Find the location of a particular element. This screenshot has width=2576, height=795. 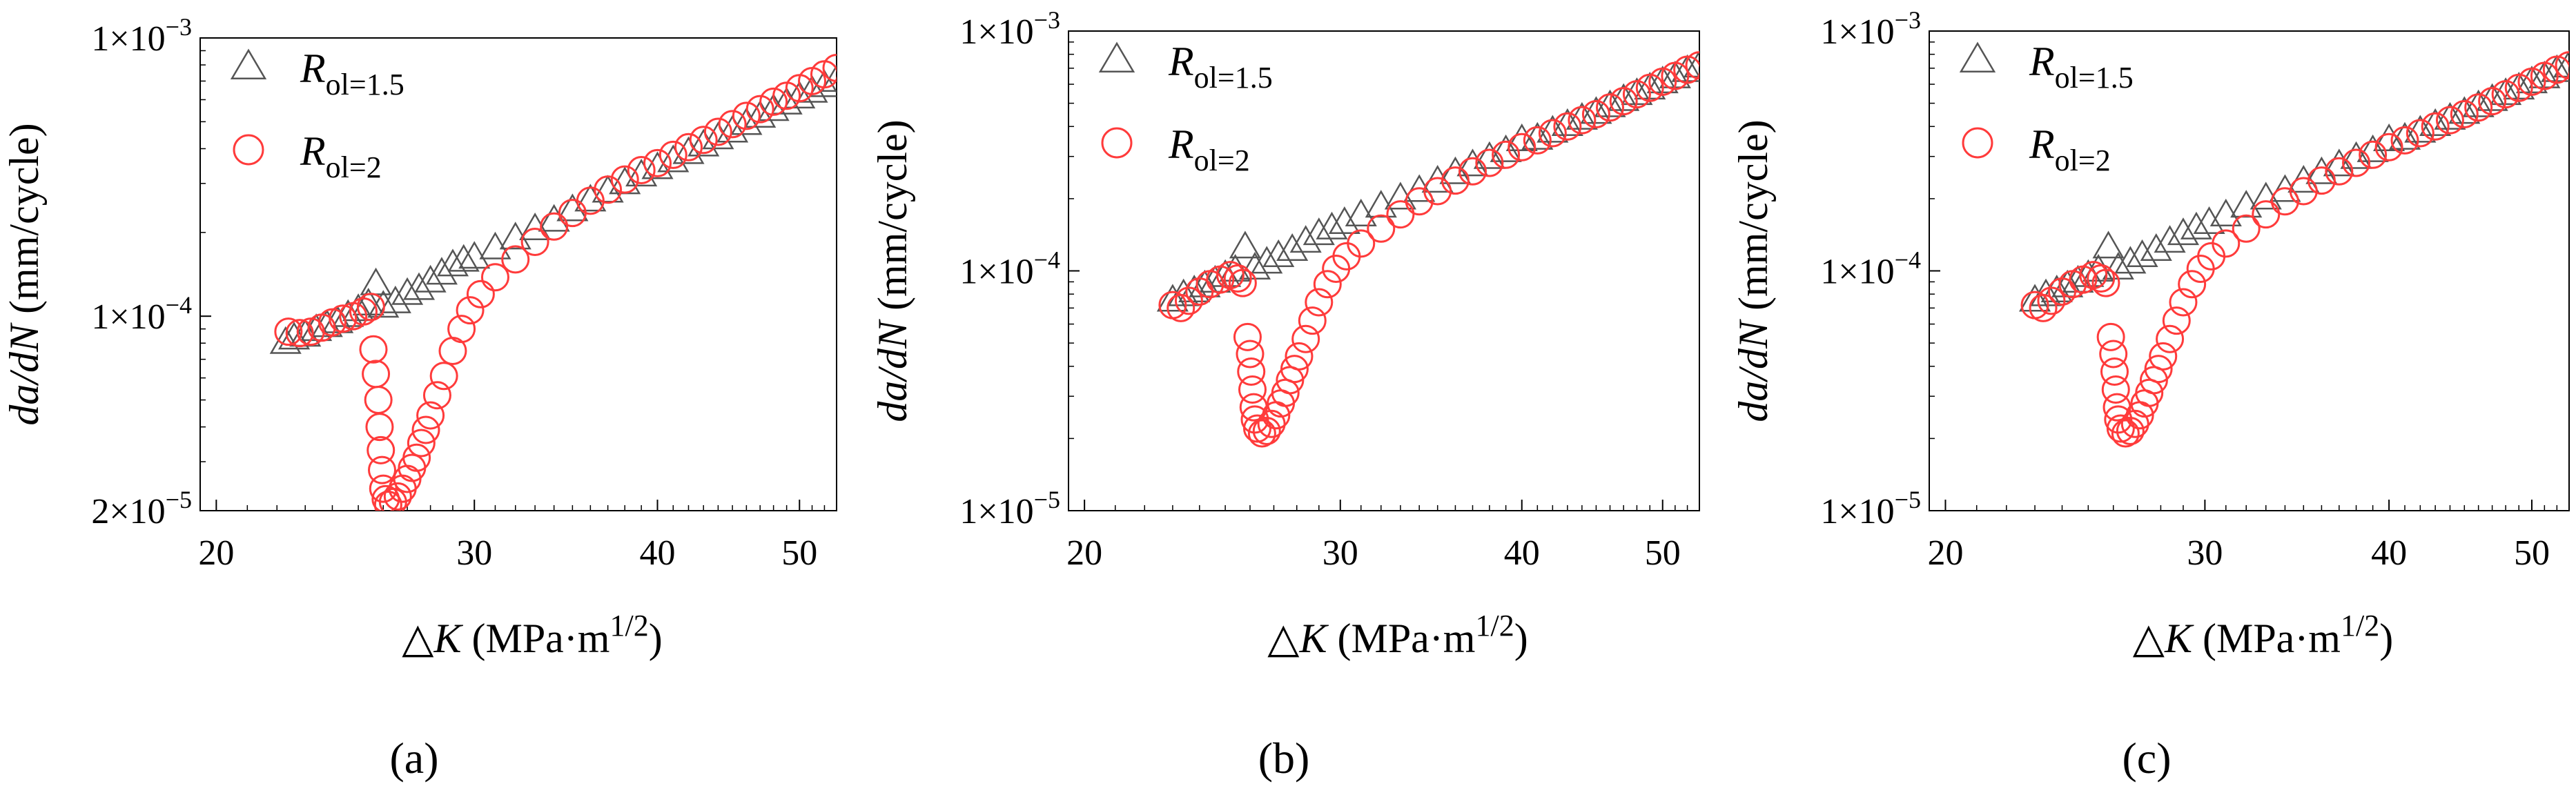

y-tick-label: 1×10⁻⁵ is located at coordinates (1870, 508).